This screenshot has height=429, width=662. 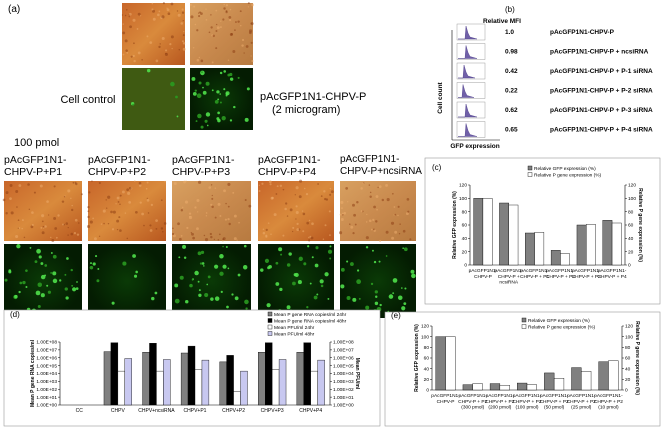 What do you see at coordinates (46, 382) in the screenshot?
I see `tick-label: 1.00E+03` at bounding box center [46, 382].